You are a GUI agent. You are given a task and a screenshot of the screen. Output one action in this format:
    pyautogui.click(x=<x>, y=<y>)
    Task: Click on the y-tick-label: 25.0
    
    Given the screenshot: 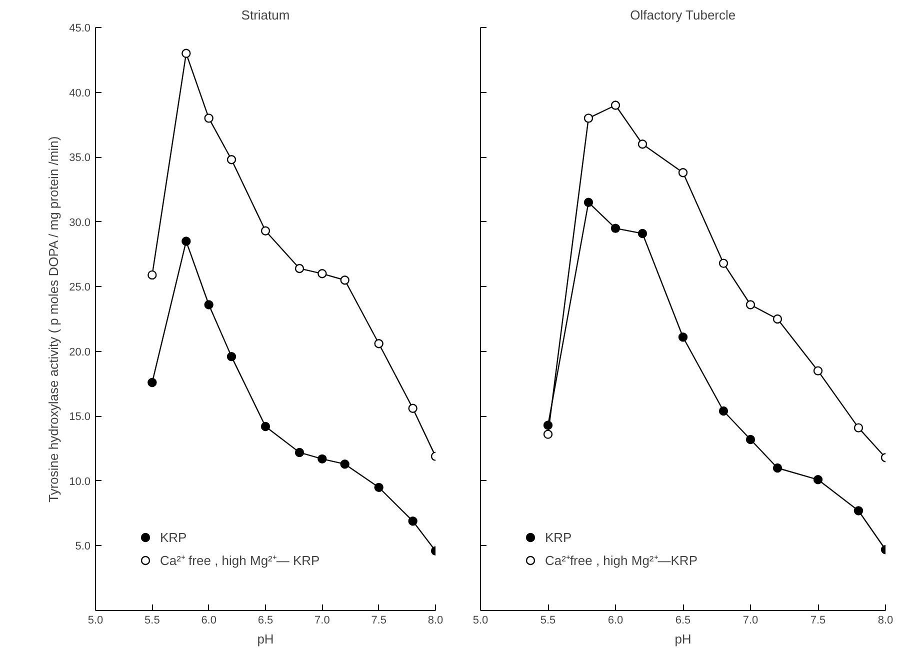 What is the action you would take?
    pyautogui.click(x=80, y=288)
    